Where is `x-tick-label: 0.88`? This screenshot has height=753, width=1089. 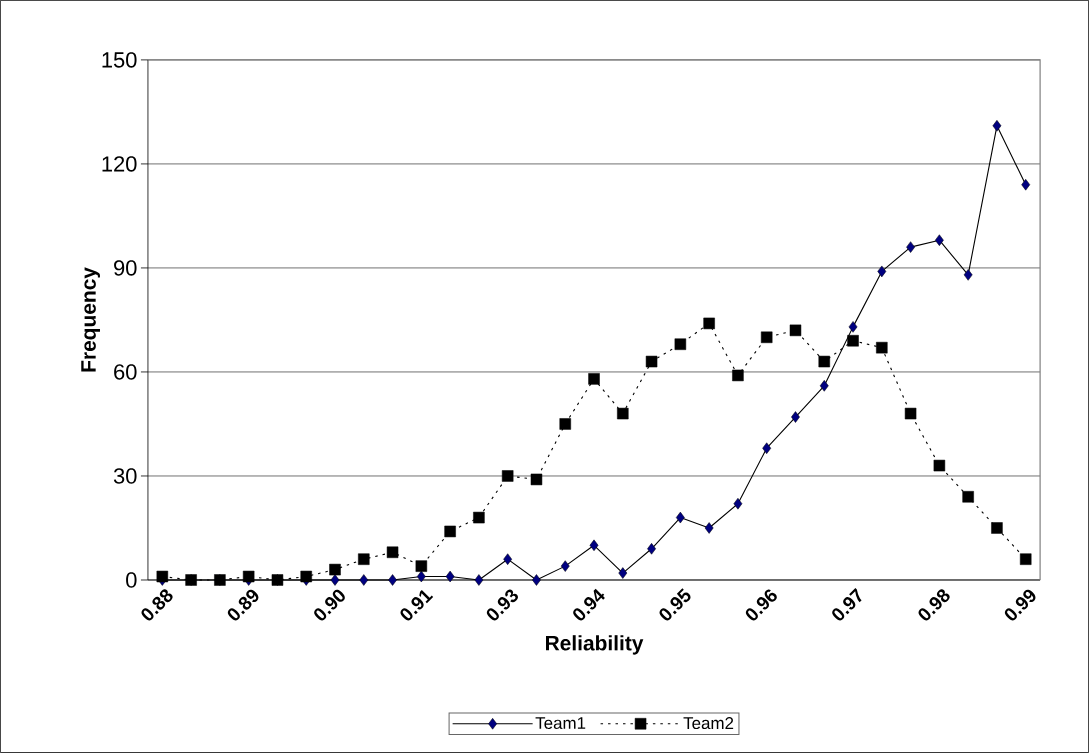 x-tick-label: 0.88 is located at coordinates (157, 605).